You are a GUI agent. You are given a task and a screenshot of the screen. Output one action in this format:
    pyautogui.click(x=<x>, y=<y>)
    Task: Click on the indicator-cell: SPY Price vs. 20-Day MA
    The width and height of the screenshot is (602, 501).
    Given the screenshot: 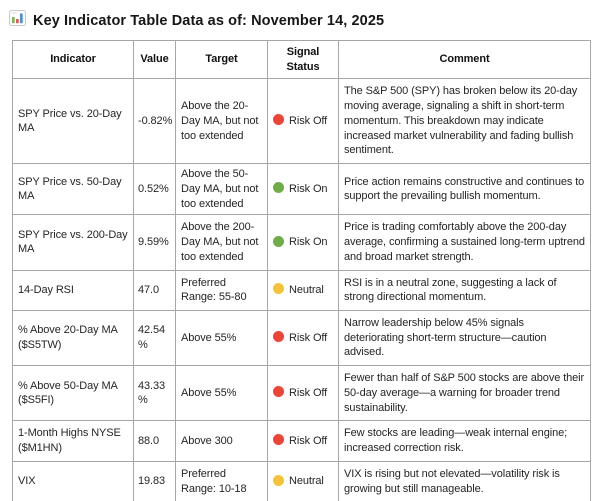 What is the action you would take?
    pyautogui.click(x=73, y=121)
    